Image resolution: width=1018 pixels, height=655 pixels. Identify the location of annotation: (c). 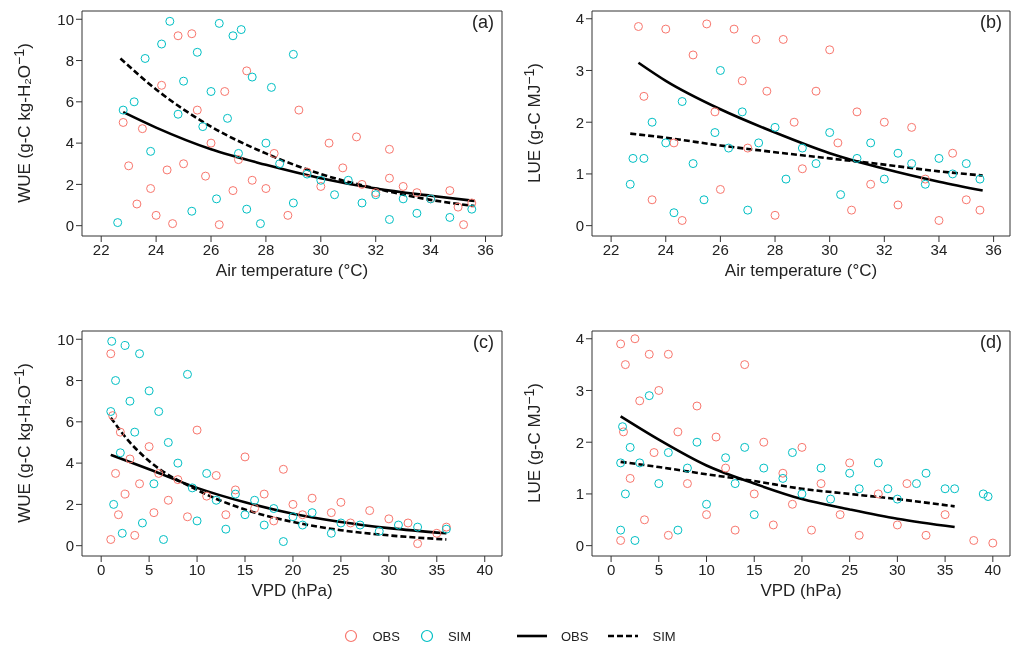
(483, 342).